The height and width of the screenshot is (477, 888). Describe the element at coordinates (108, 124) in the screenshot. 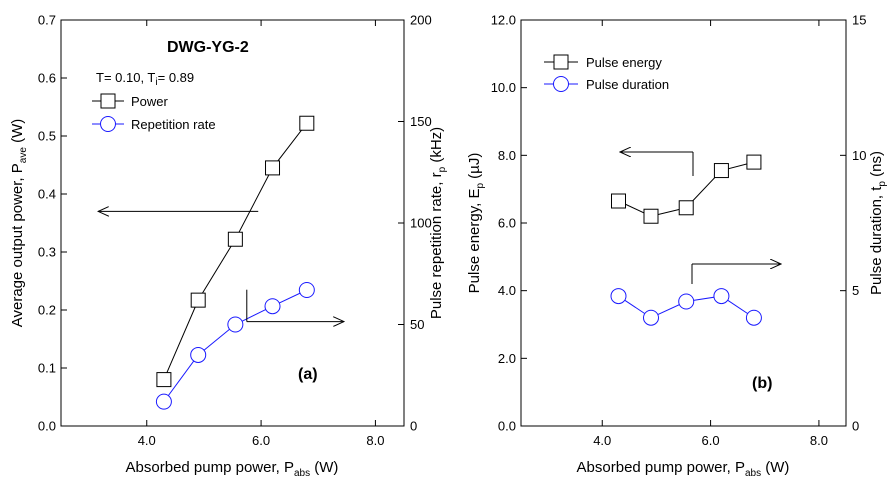

I see `legend-marker-repetition` at that location.